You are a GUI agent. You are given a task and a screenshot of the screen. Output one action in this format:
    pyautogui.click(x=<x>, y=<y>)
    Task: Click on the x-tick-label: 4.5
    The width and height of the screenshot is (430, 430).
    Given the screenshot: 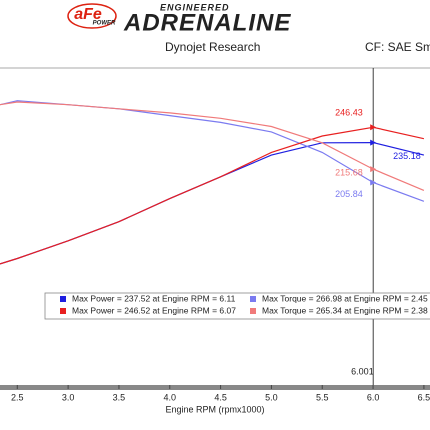 What is the action you would take?
    pyautogui.click(x=220, y=397)
    